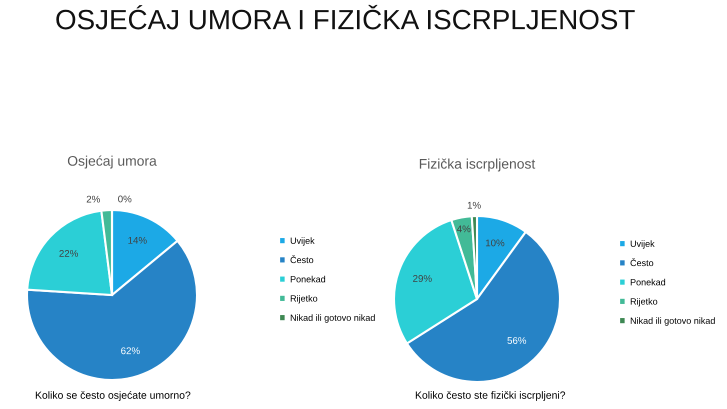 Image resolution: width=727 pixels, height=409 pixels. I want to click on data-label: 4%, so click(463, 228).